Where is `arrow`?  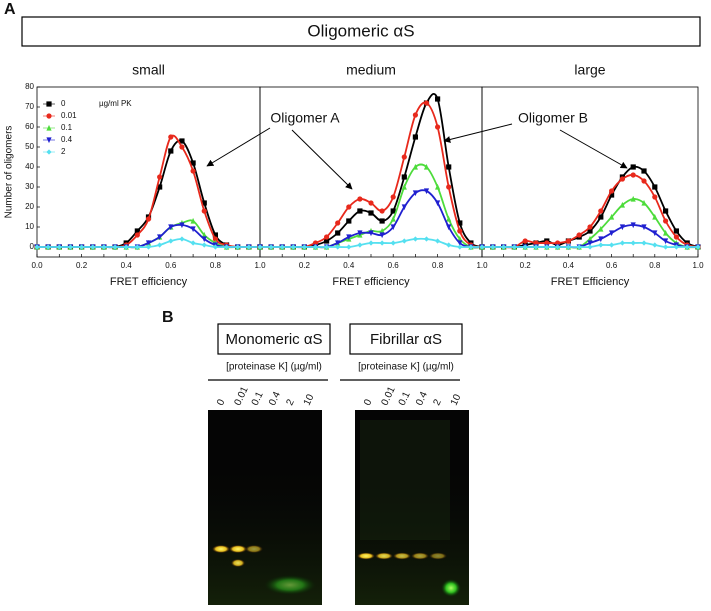 arrow is located at coordinates (478, 133).